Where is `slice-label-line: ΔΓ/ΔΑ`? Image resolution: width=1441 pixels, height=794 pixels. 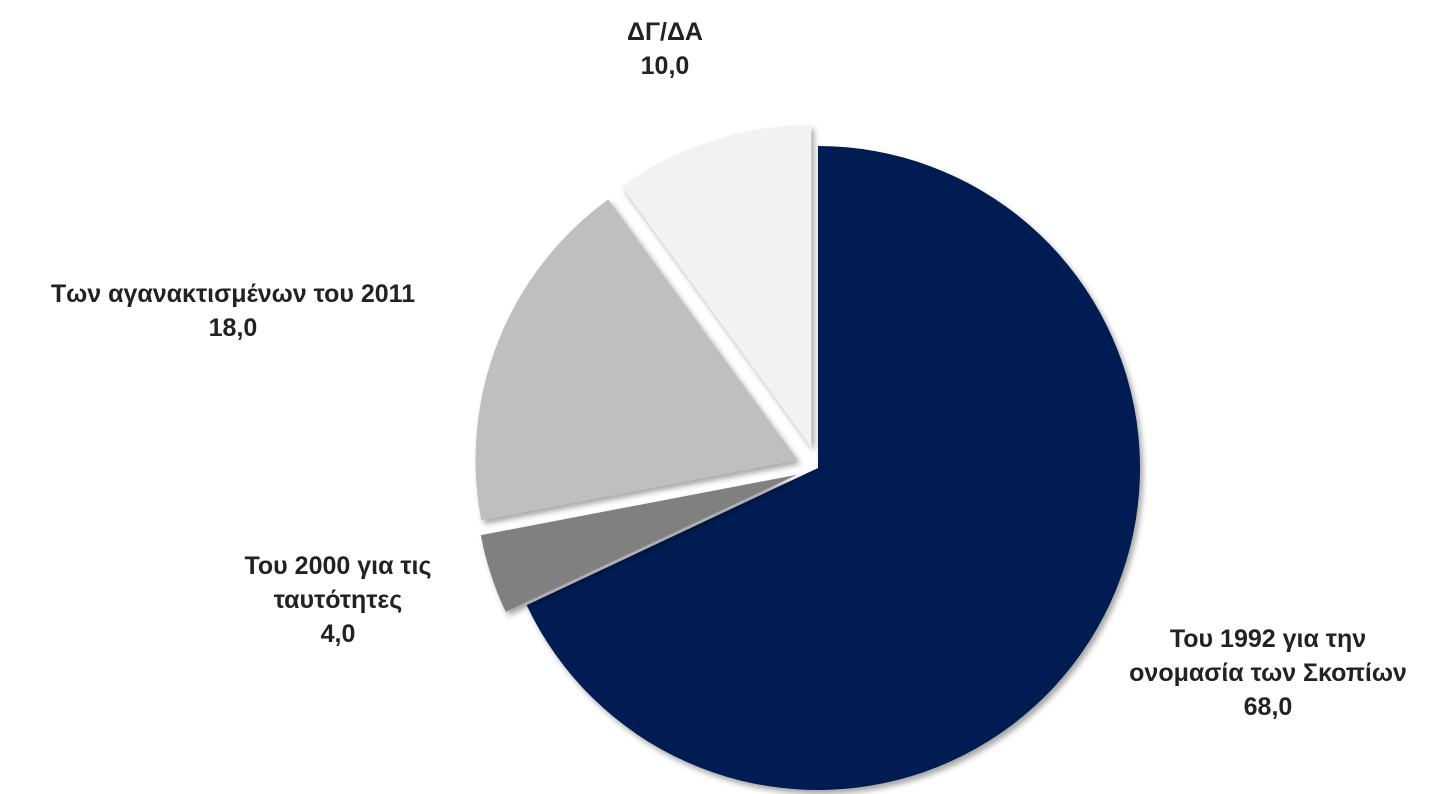 slice-label-line: ΔΓ/ΔΑ is located at coordinates (665, 32).